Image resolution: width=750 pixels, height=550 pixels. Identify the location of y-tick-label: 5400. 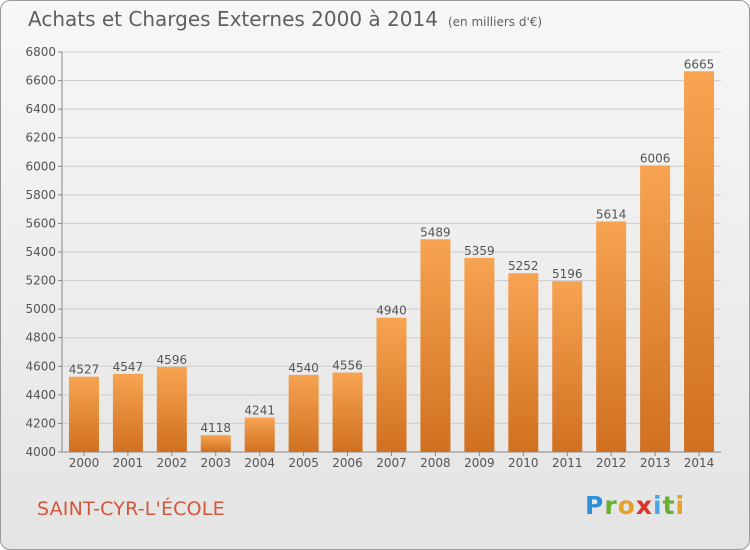
(40, 252).